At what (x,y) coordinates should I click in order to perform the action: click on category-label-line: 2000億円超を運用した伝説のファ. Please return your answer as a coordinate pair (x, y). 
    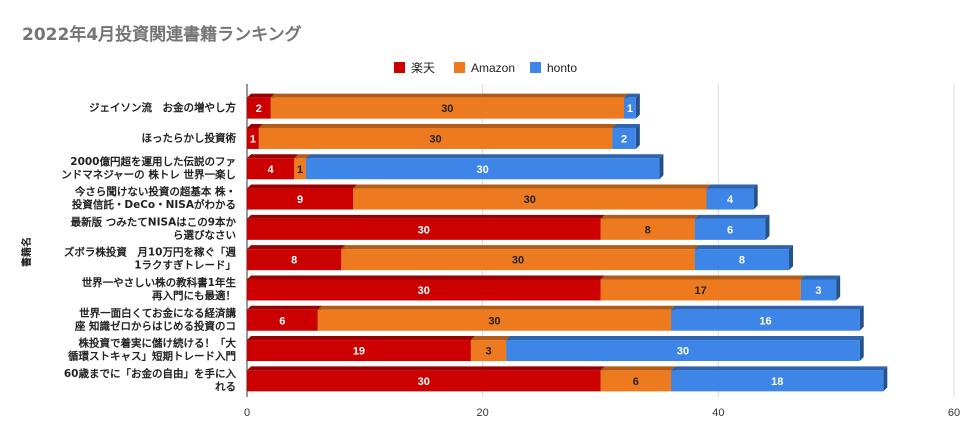
    Looking at the image, I should click on (153, 161).